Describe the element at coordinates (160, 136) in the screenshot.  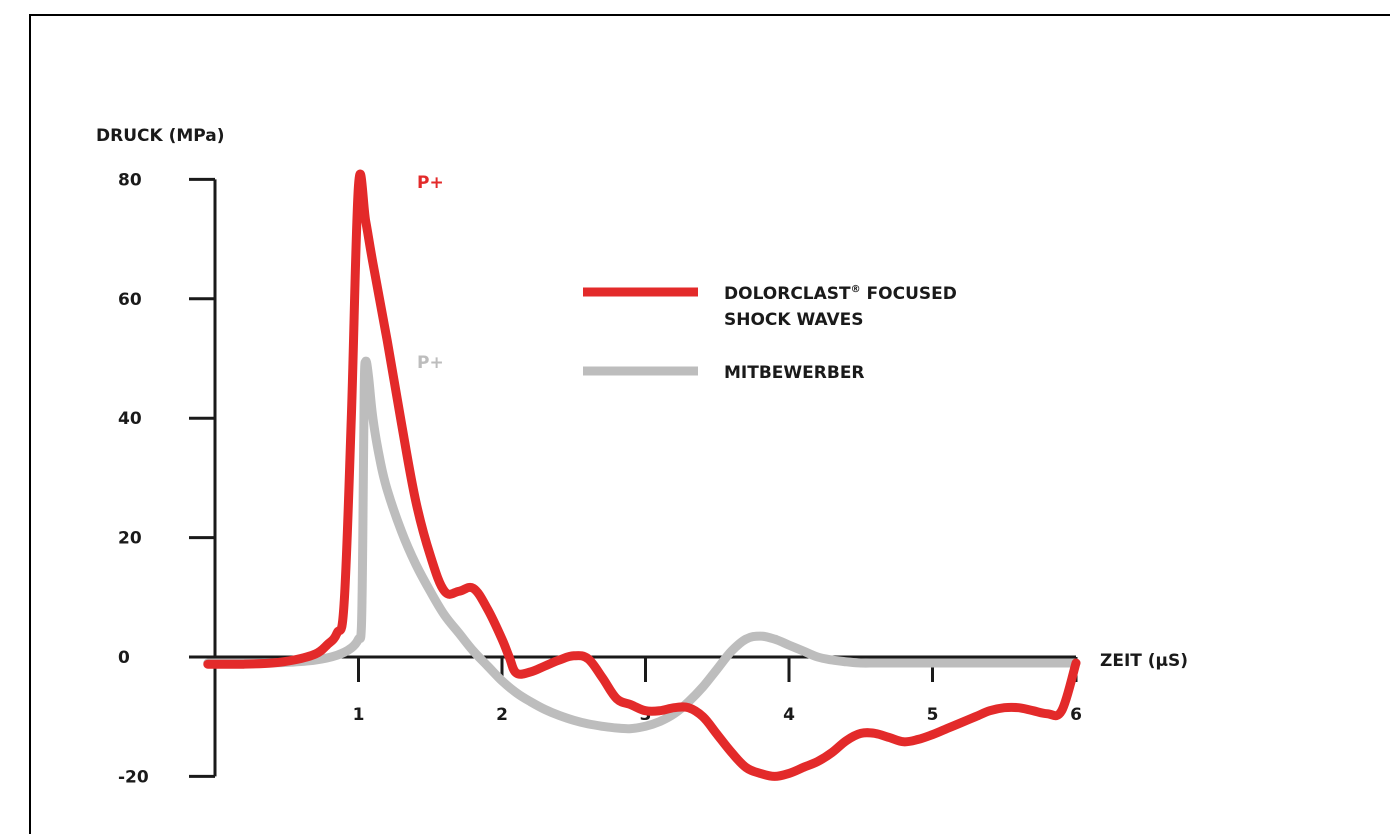
I see `y-axis-label: DRUCK (MPa)` at that location.